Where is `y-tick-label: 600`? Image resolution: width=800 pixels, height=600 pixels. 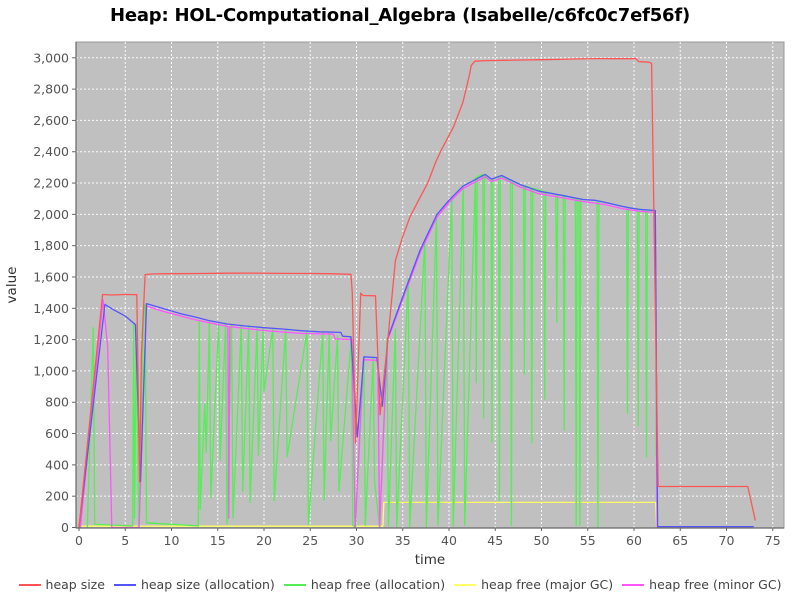 y-tick-label: 600 is located at coordinates (57, 433).